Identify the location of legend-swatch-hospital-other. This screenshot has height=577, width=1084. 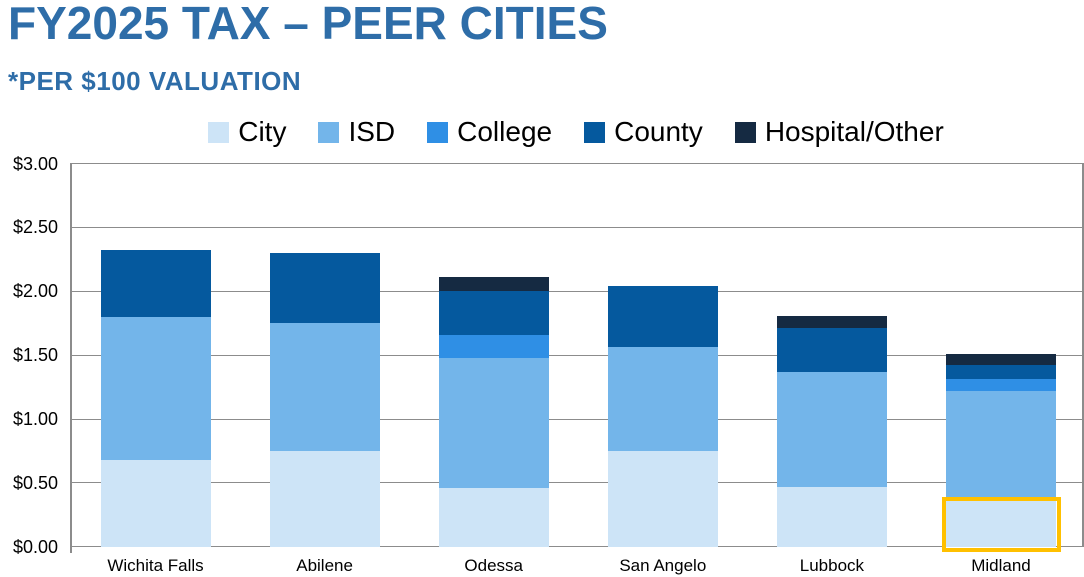
(745, 132).